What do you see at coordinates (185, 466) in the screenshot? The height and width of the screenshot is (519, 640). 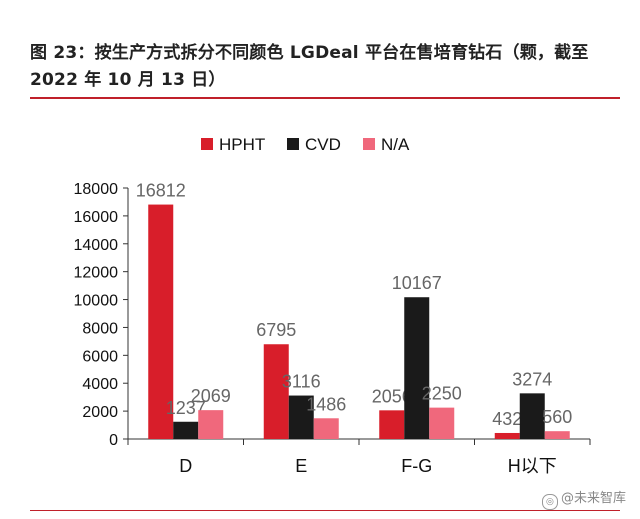 I see `x-category-label: D` at bounding box center [185, 466].